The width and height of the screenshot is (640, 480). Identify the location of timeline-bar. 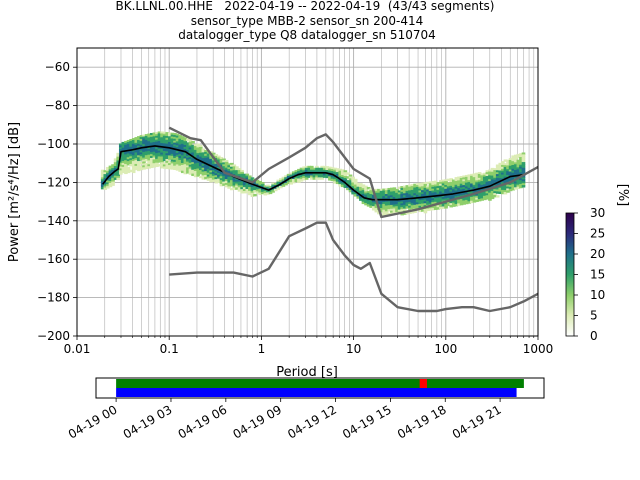
(316, 392).